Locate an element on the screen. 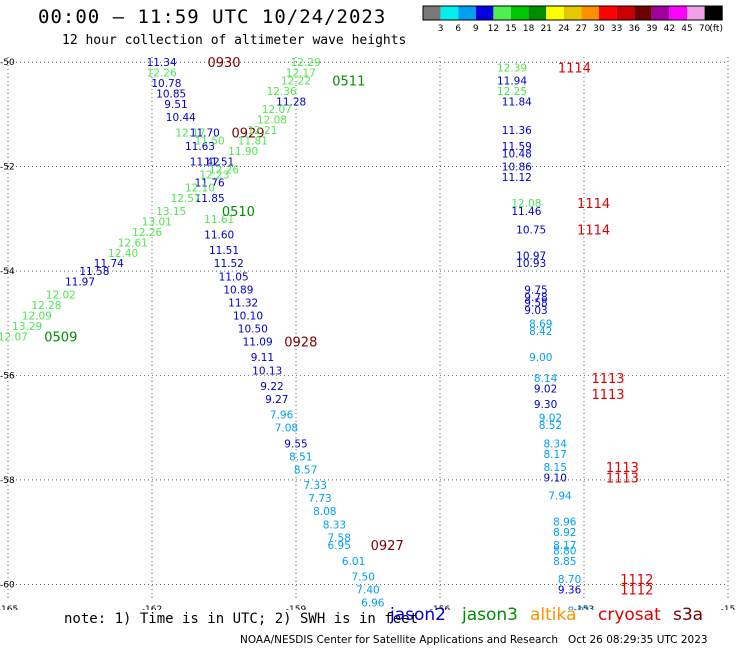 The width and height of the screenshot is (740, 650). chart-title: 00:00 – 11:59 UTC 10/24/2023 is located at coordinates (212, 17).